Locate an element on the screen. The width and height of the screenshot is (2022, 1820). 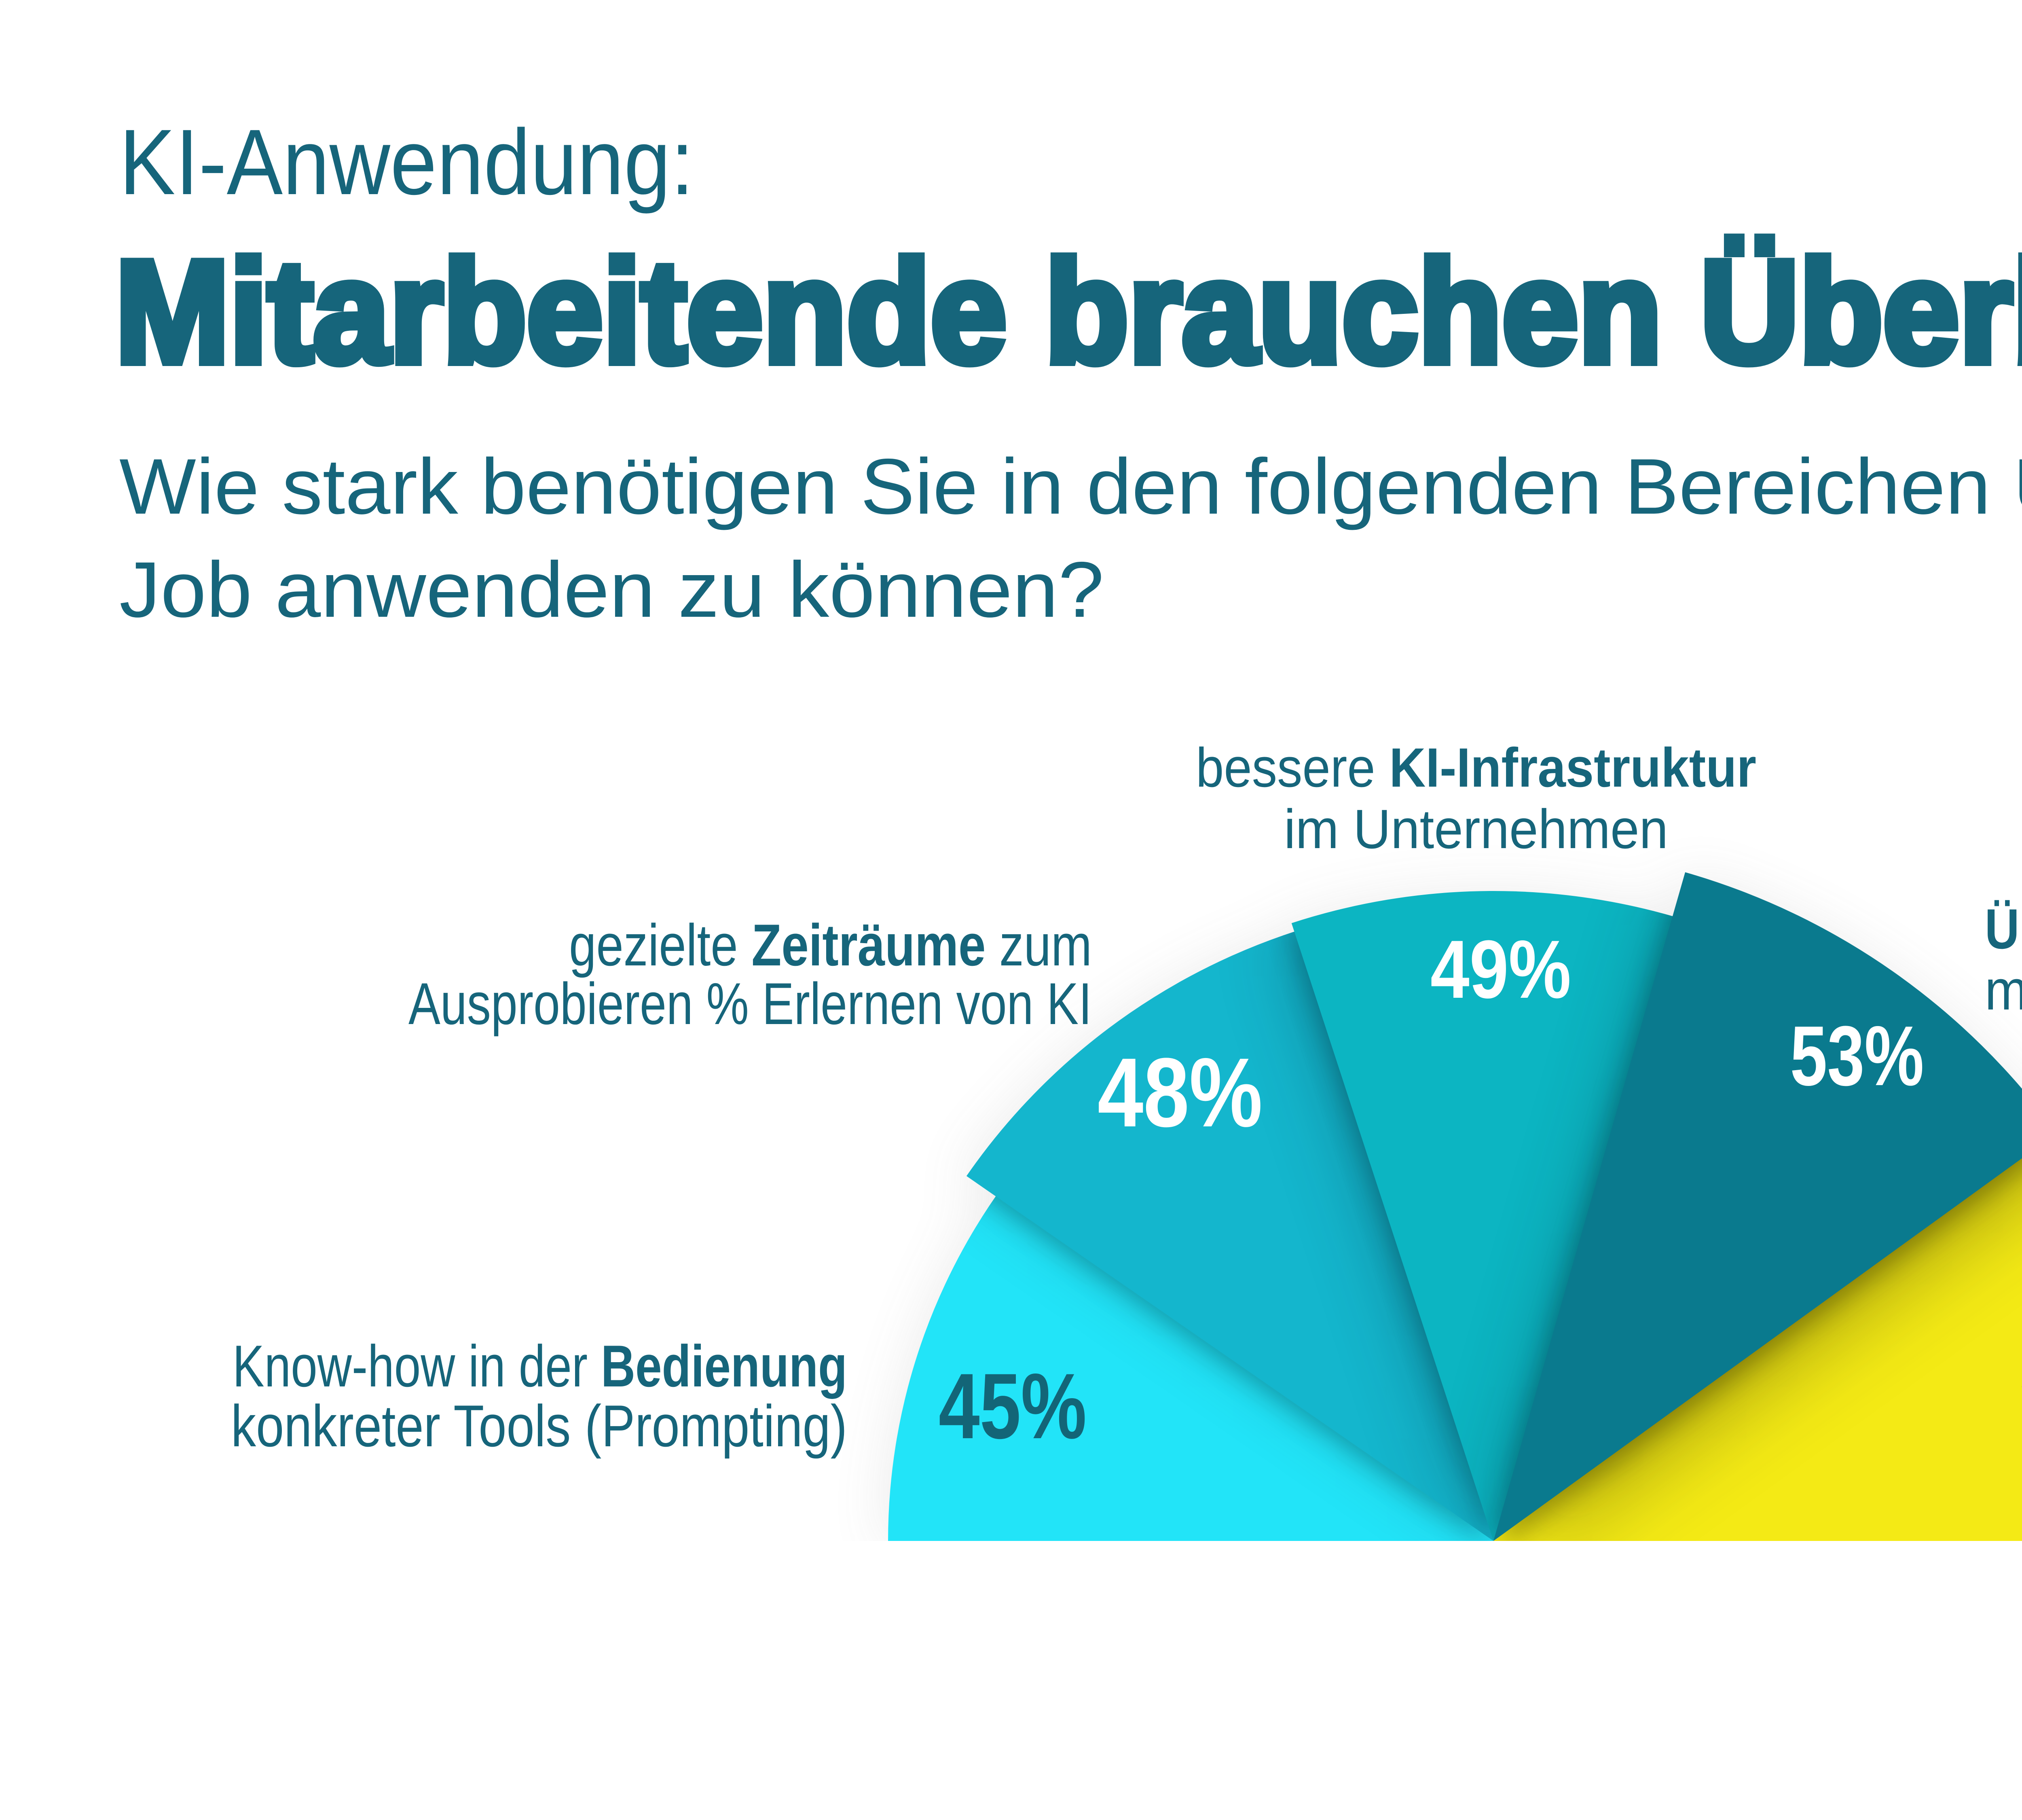
svg-text: Job anwenden zu können? is located at coordinates (611, 590).